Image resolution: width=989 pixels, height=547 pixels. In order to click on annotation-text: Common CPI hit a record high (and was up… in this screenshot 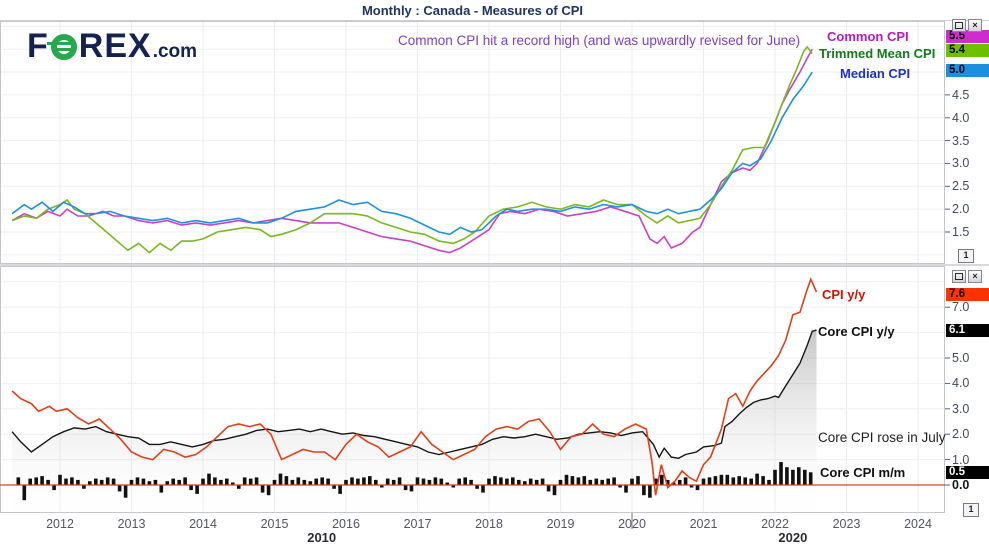, I will do `click(599, 40)`.